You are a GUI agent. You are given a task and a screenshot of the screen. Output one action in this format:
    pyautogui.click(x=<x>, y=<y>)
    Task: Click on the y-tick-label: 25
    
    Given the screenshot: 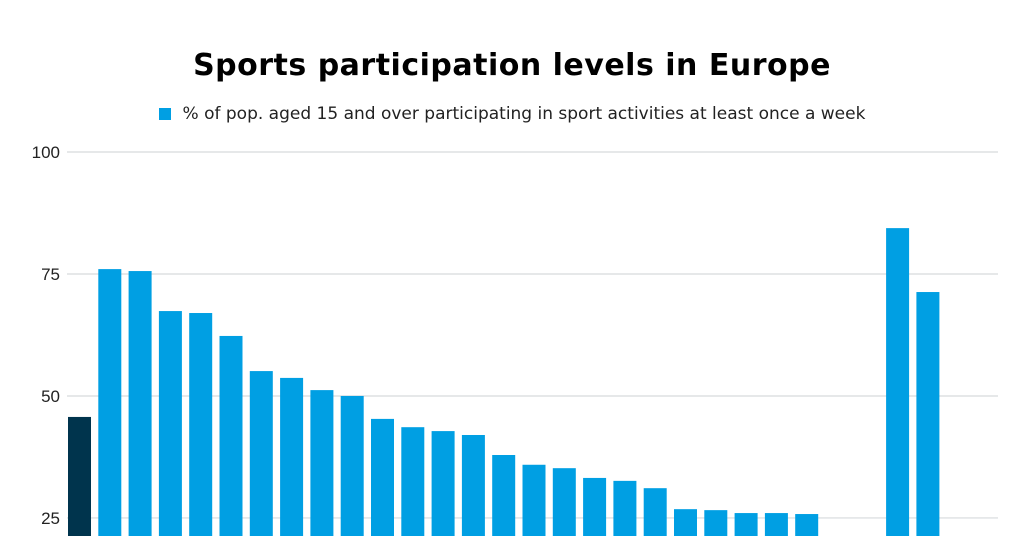 What is the action you would take?
    pyautogui.click(x=50, y=518)
    